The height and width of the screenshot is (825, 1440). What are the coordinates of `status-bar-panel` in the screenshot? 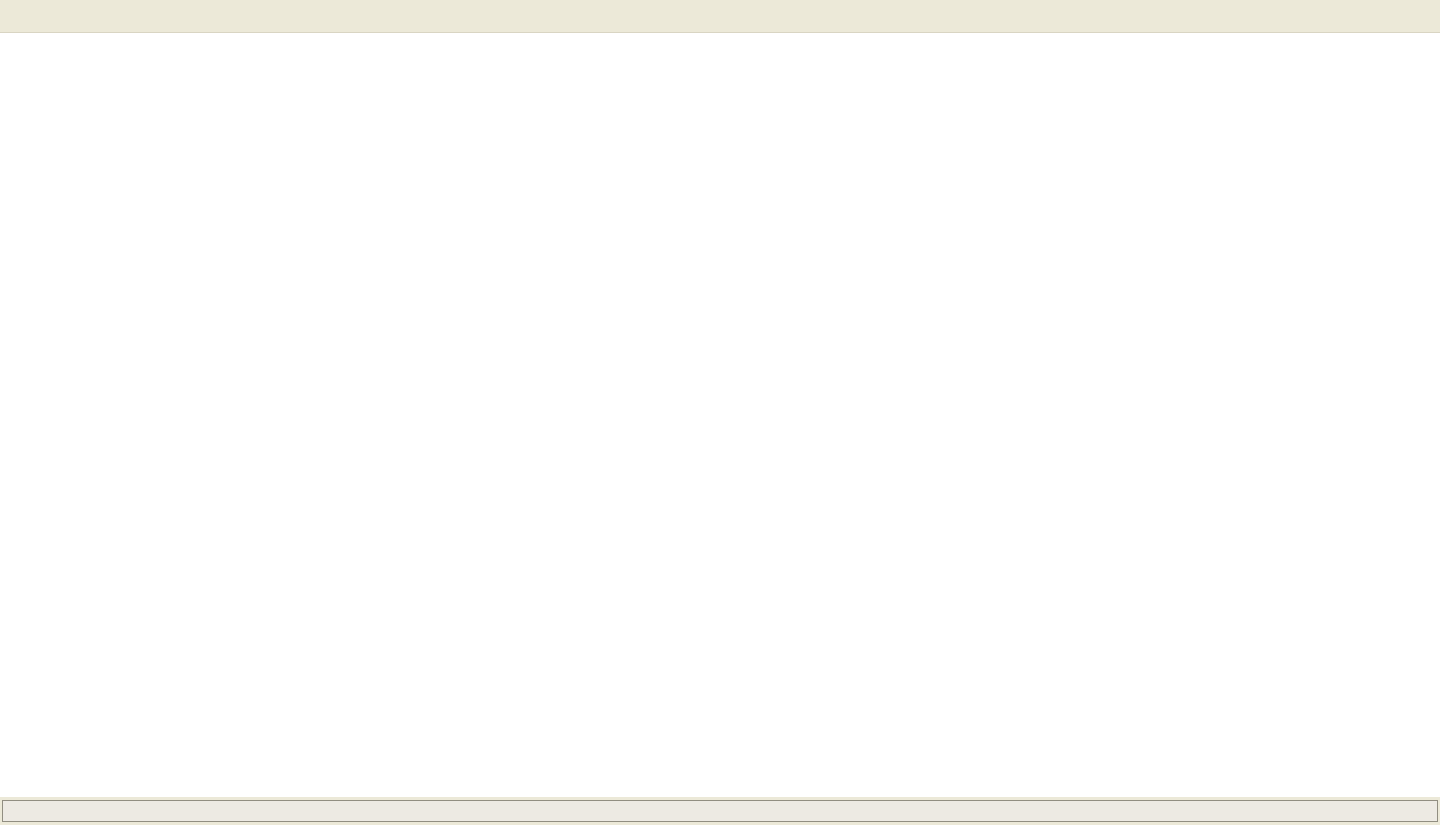 It's located at (720, 811).